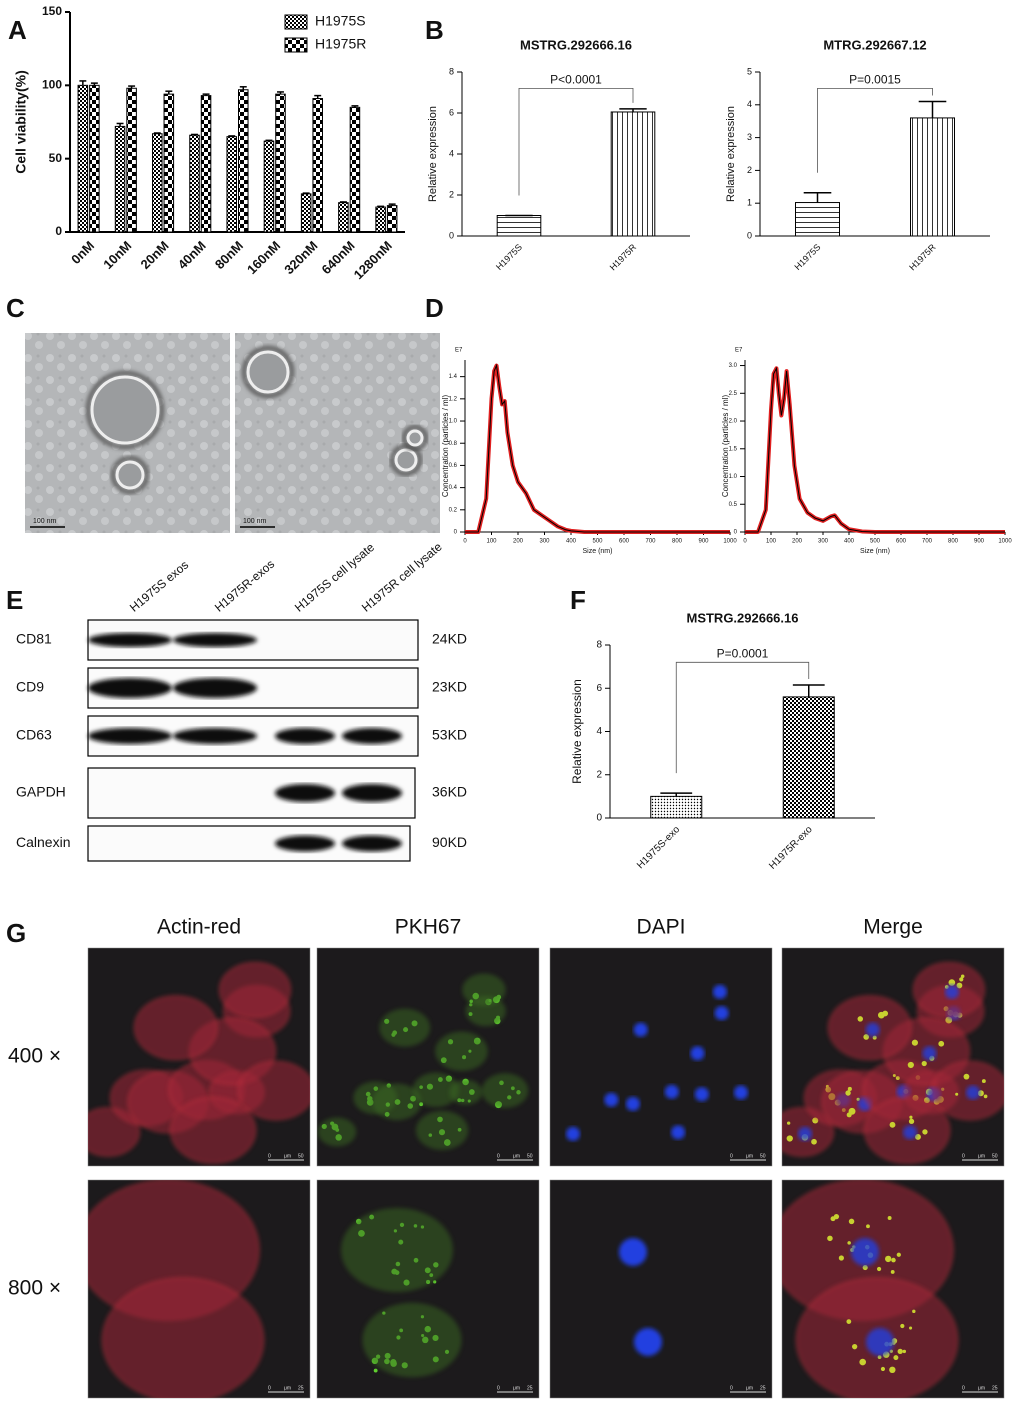 This screenshot has width=1020, height=1408. What do you see at coordinates (263, 257) in the screenshot?
I see `x-tick-label: 160nM` at bounding box center [263, 257].